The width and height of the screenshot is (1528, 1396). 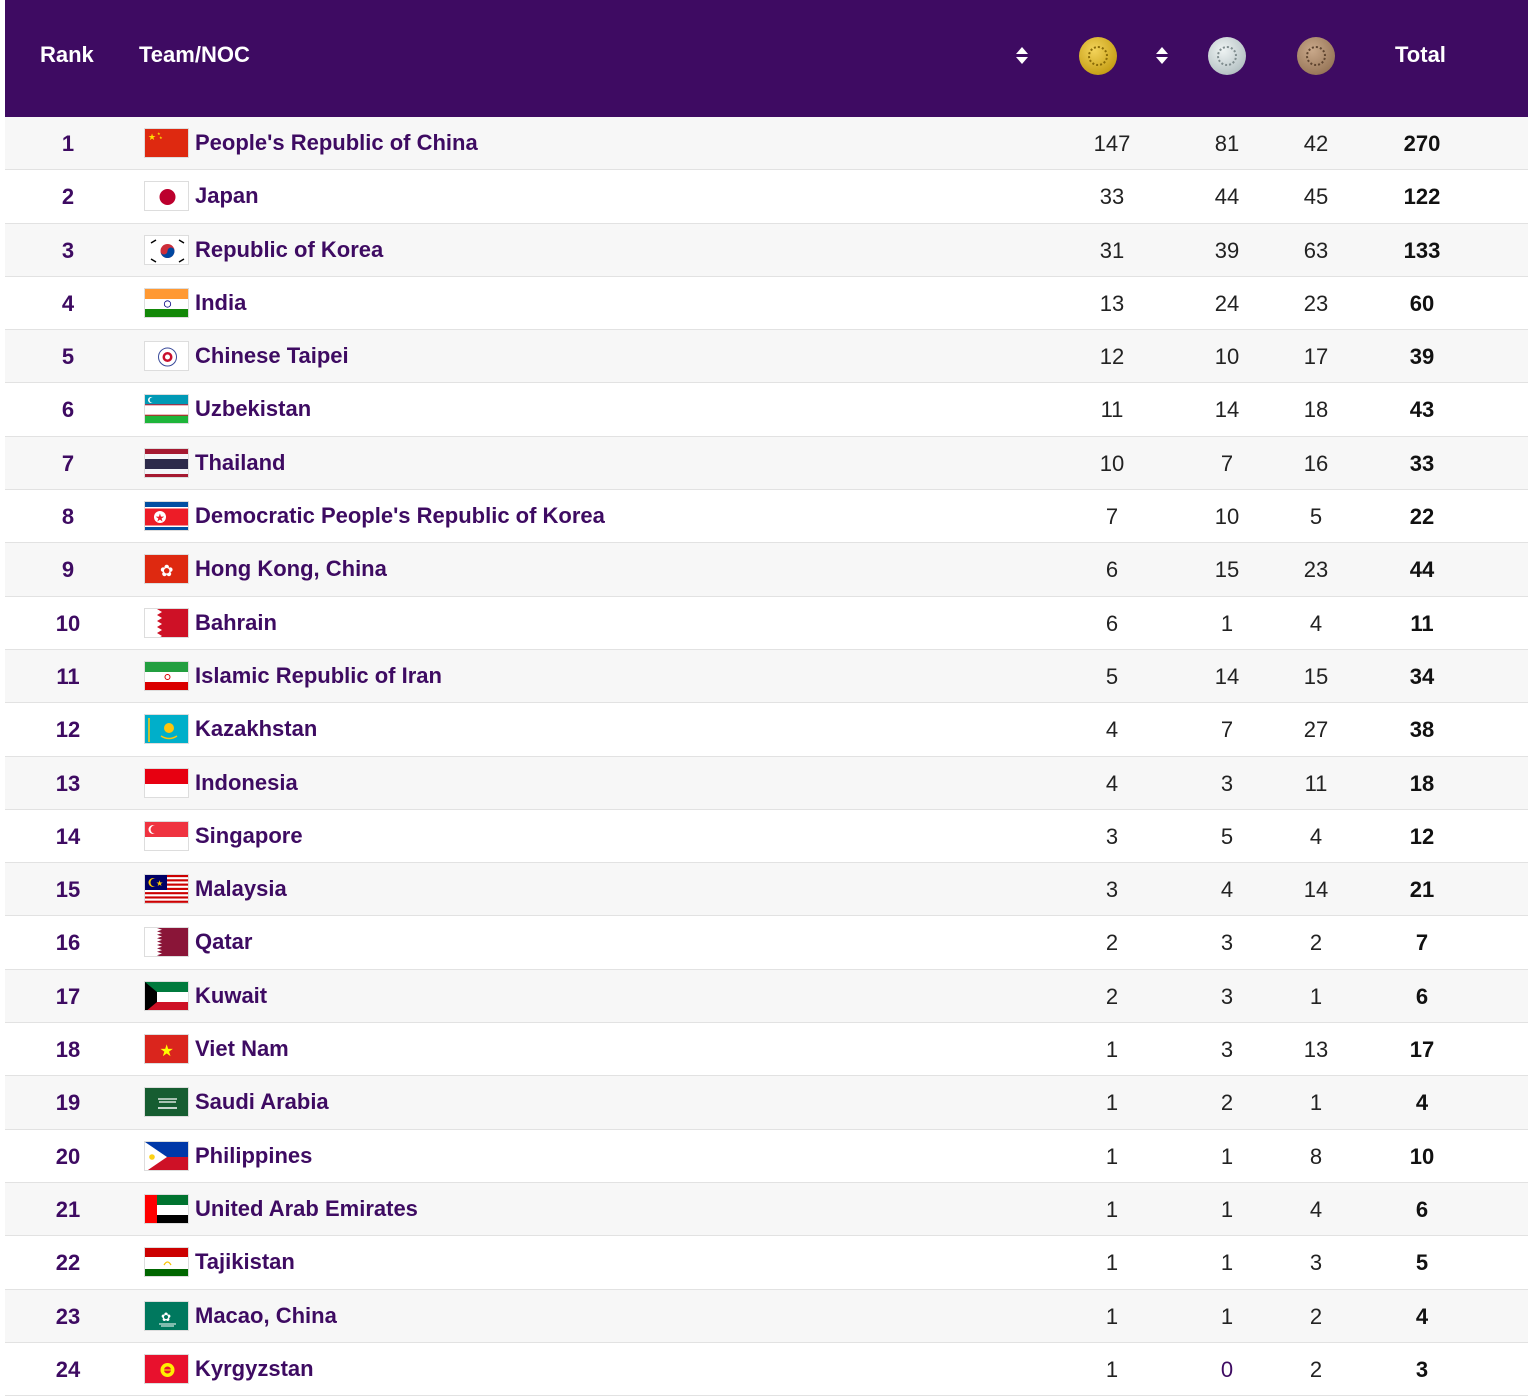 What do you see at coordinates (1316, 463) in the screenshot?
I see `bronze-count-cell: 16` at bounding box center [1316, 463].